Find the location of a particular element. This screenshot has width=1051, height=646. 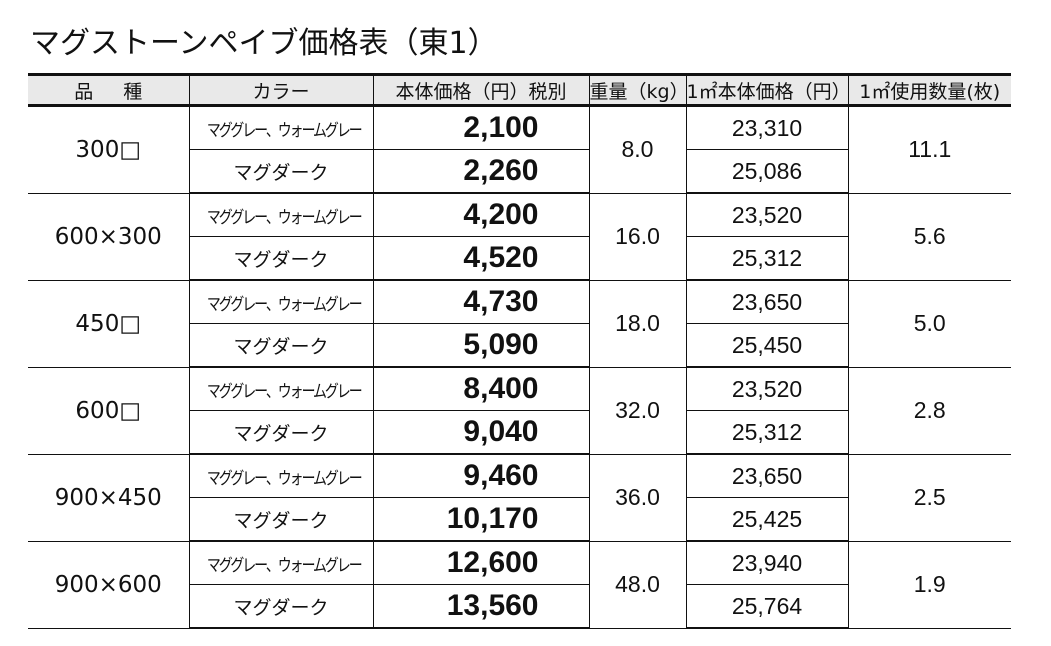

kind-cell: 900×450 is located at coordinates (108, 498).